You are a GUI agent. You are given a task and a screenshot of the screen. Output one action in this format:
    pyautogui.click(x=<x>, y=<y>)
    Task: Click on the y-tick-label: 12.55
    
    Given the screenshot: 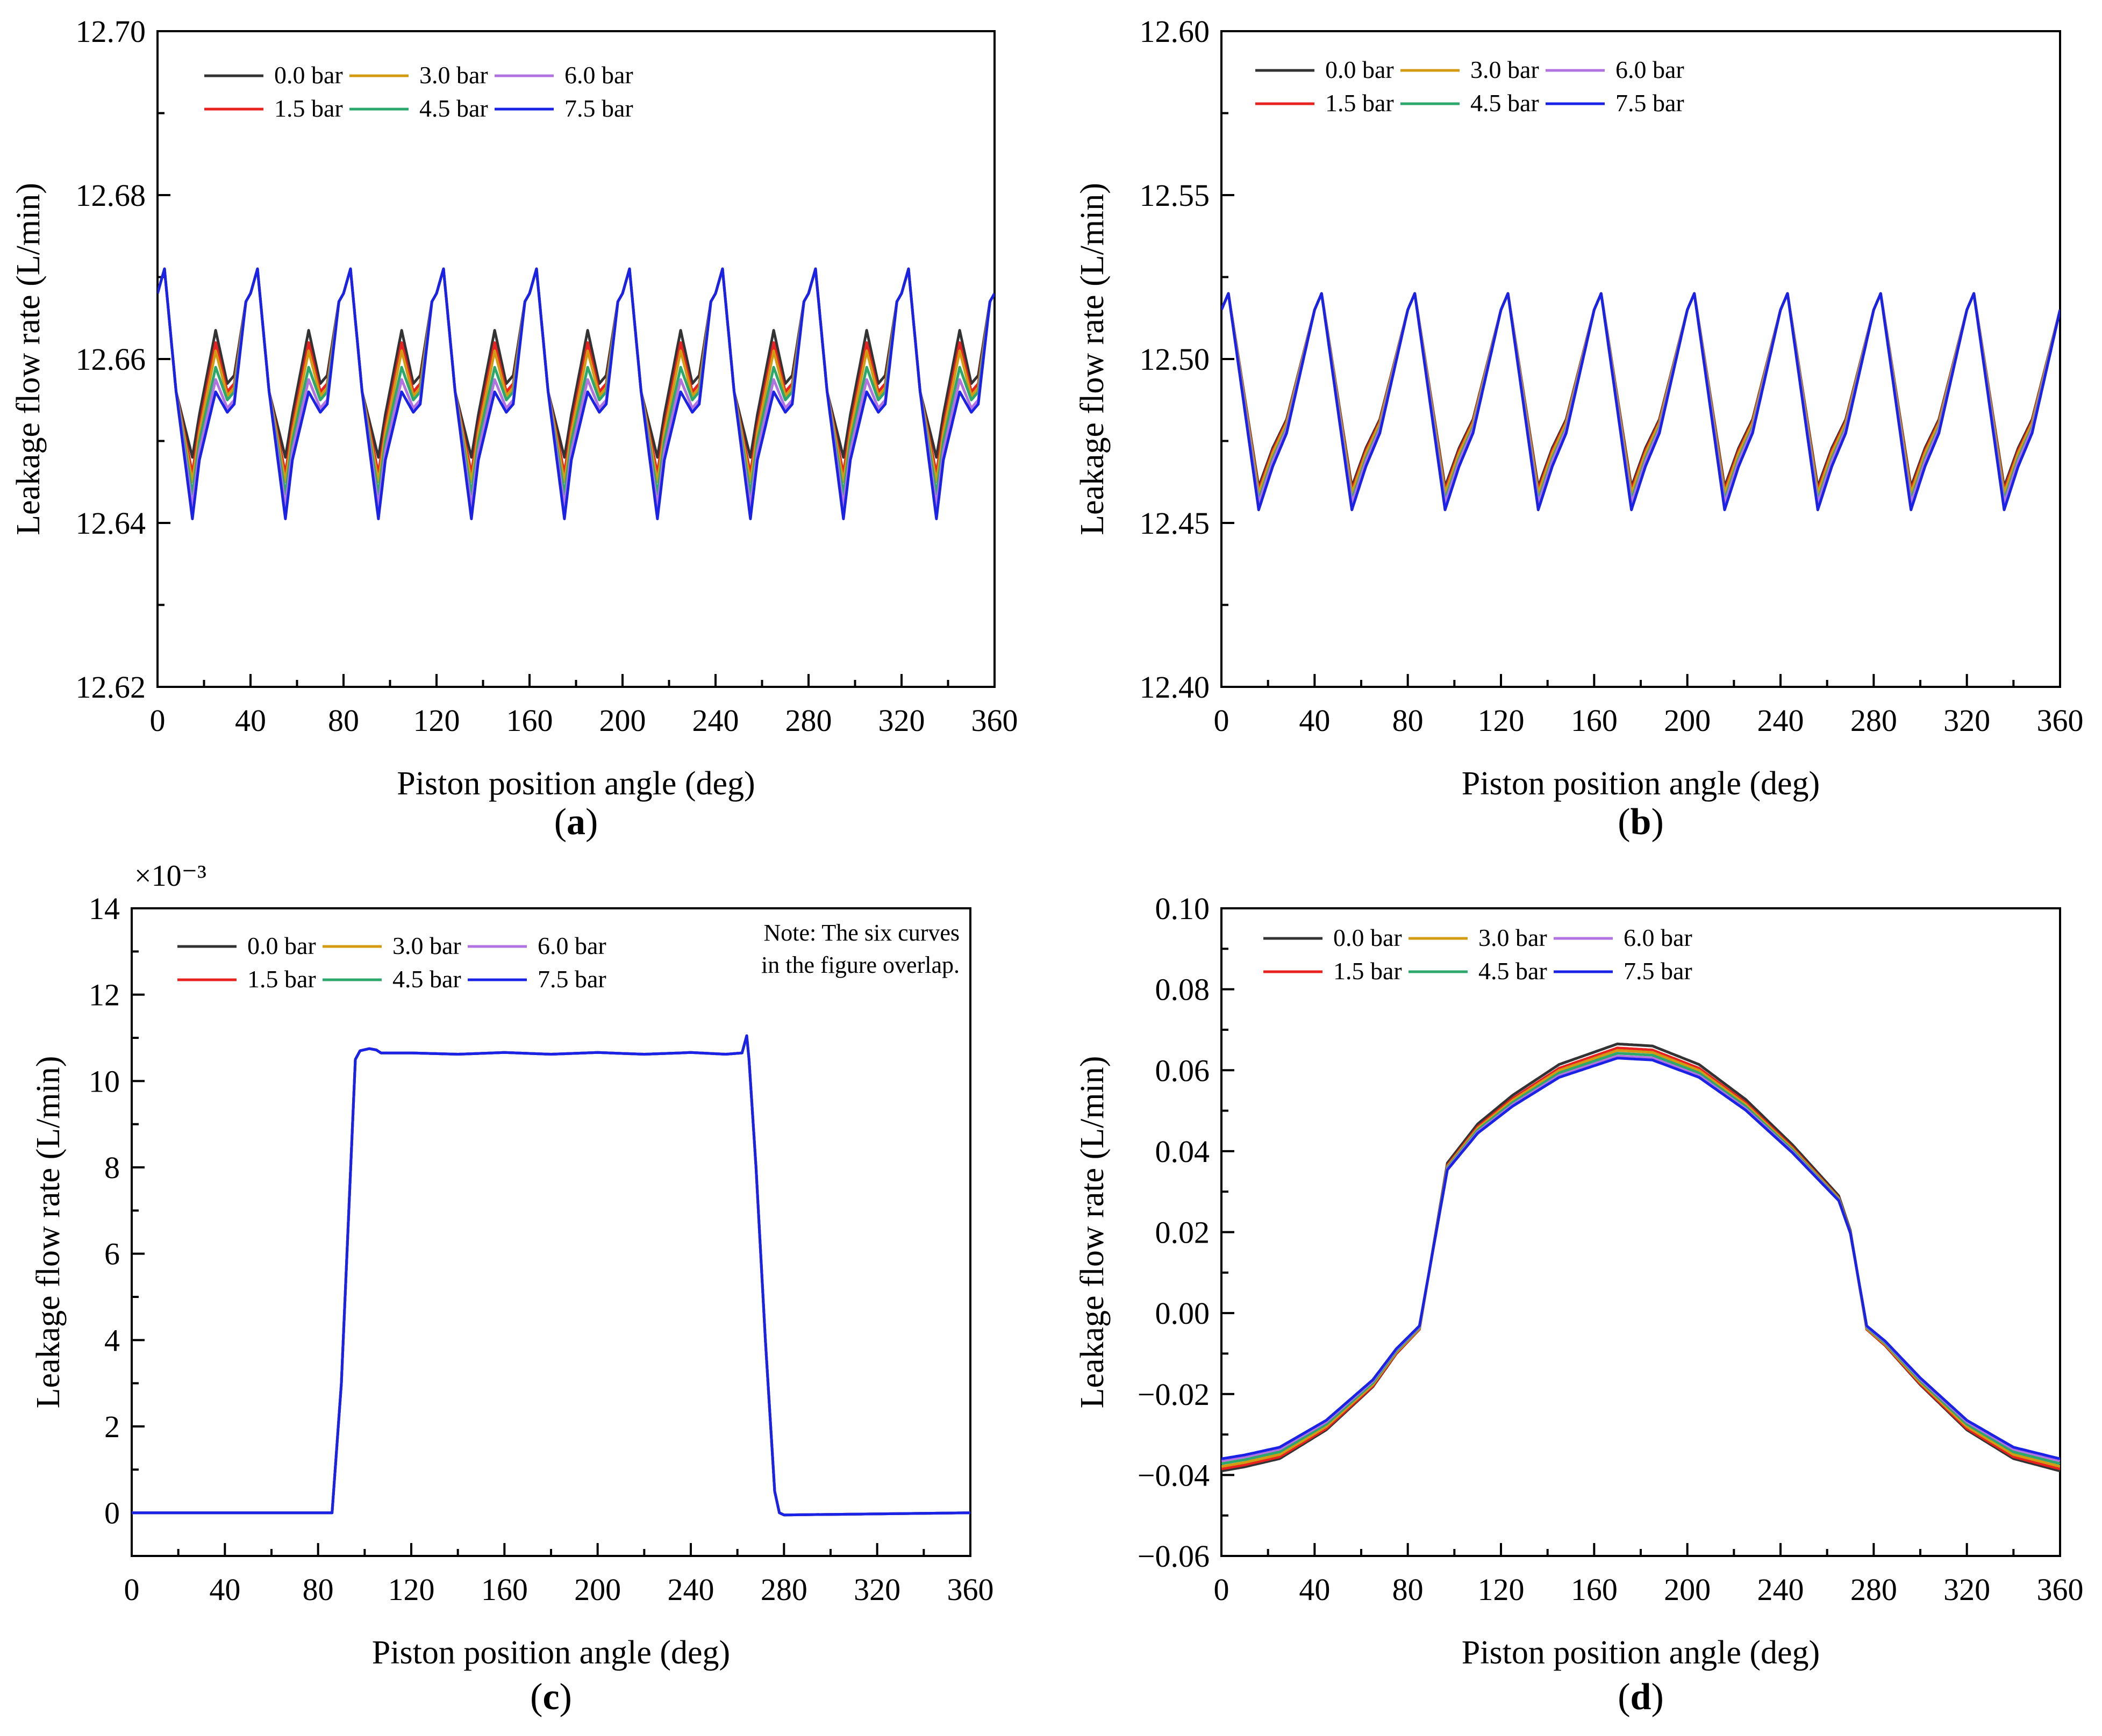 What is the action you would take?
    pyautogui.click(x=1175, y=195)
    